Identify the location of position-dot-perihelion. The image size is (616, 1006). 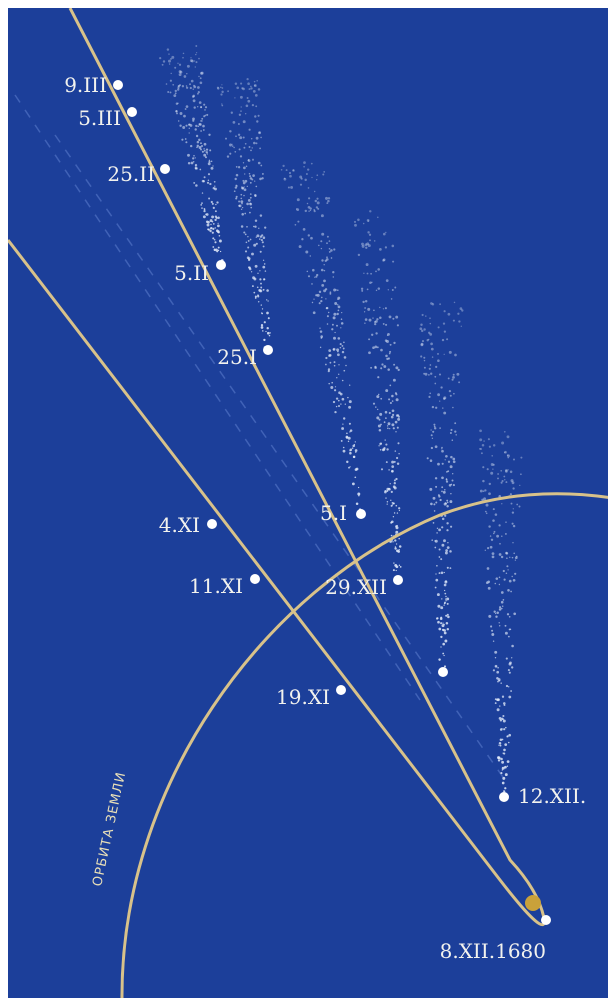
(546, 920).